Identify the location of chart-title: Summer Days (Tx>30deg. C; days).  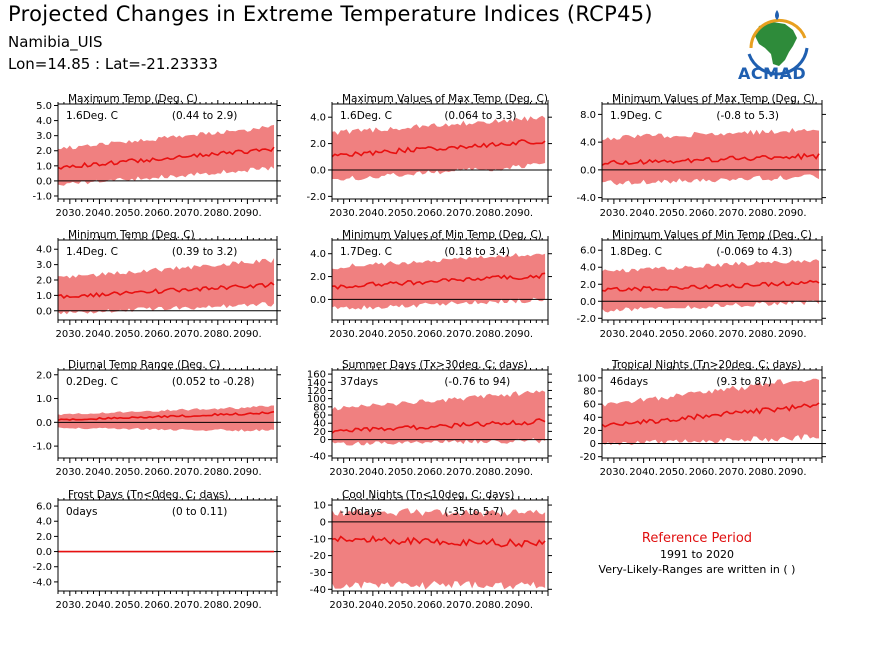
(435, 365).